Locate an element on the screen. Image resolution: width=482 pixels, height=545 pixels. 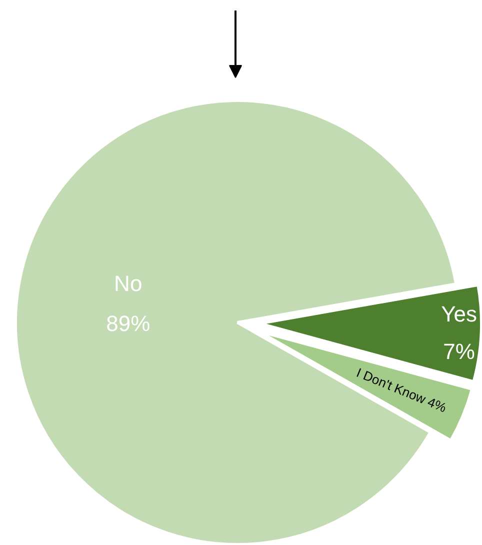
data-label: 89% is located at coordinates (128, 323).